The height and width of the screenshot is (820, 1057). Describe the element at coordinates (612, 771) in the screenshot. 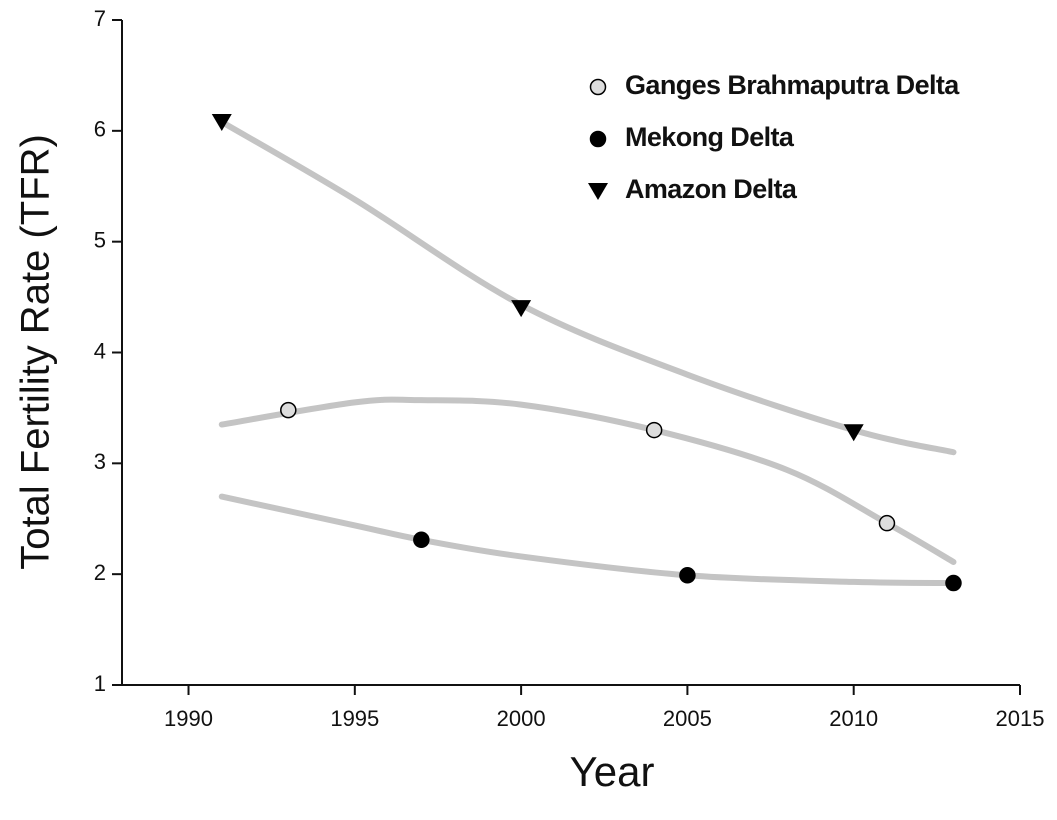

I see `x-axis-label: Year` at that location.